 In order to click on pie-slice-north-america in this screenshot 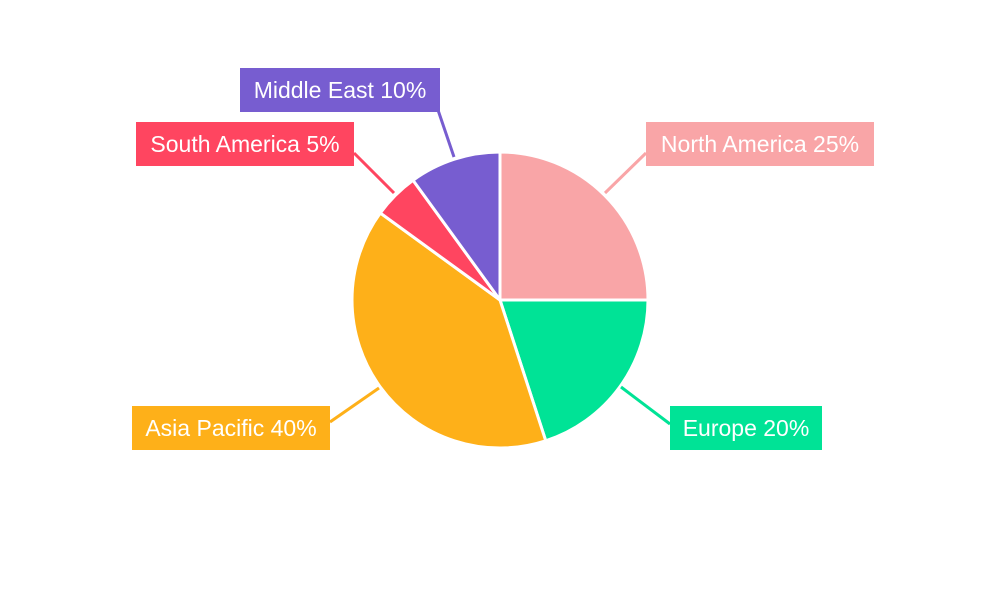, I will do `click(574, 226)`.